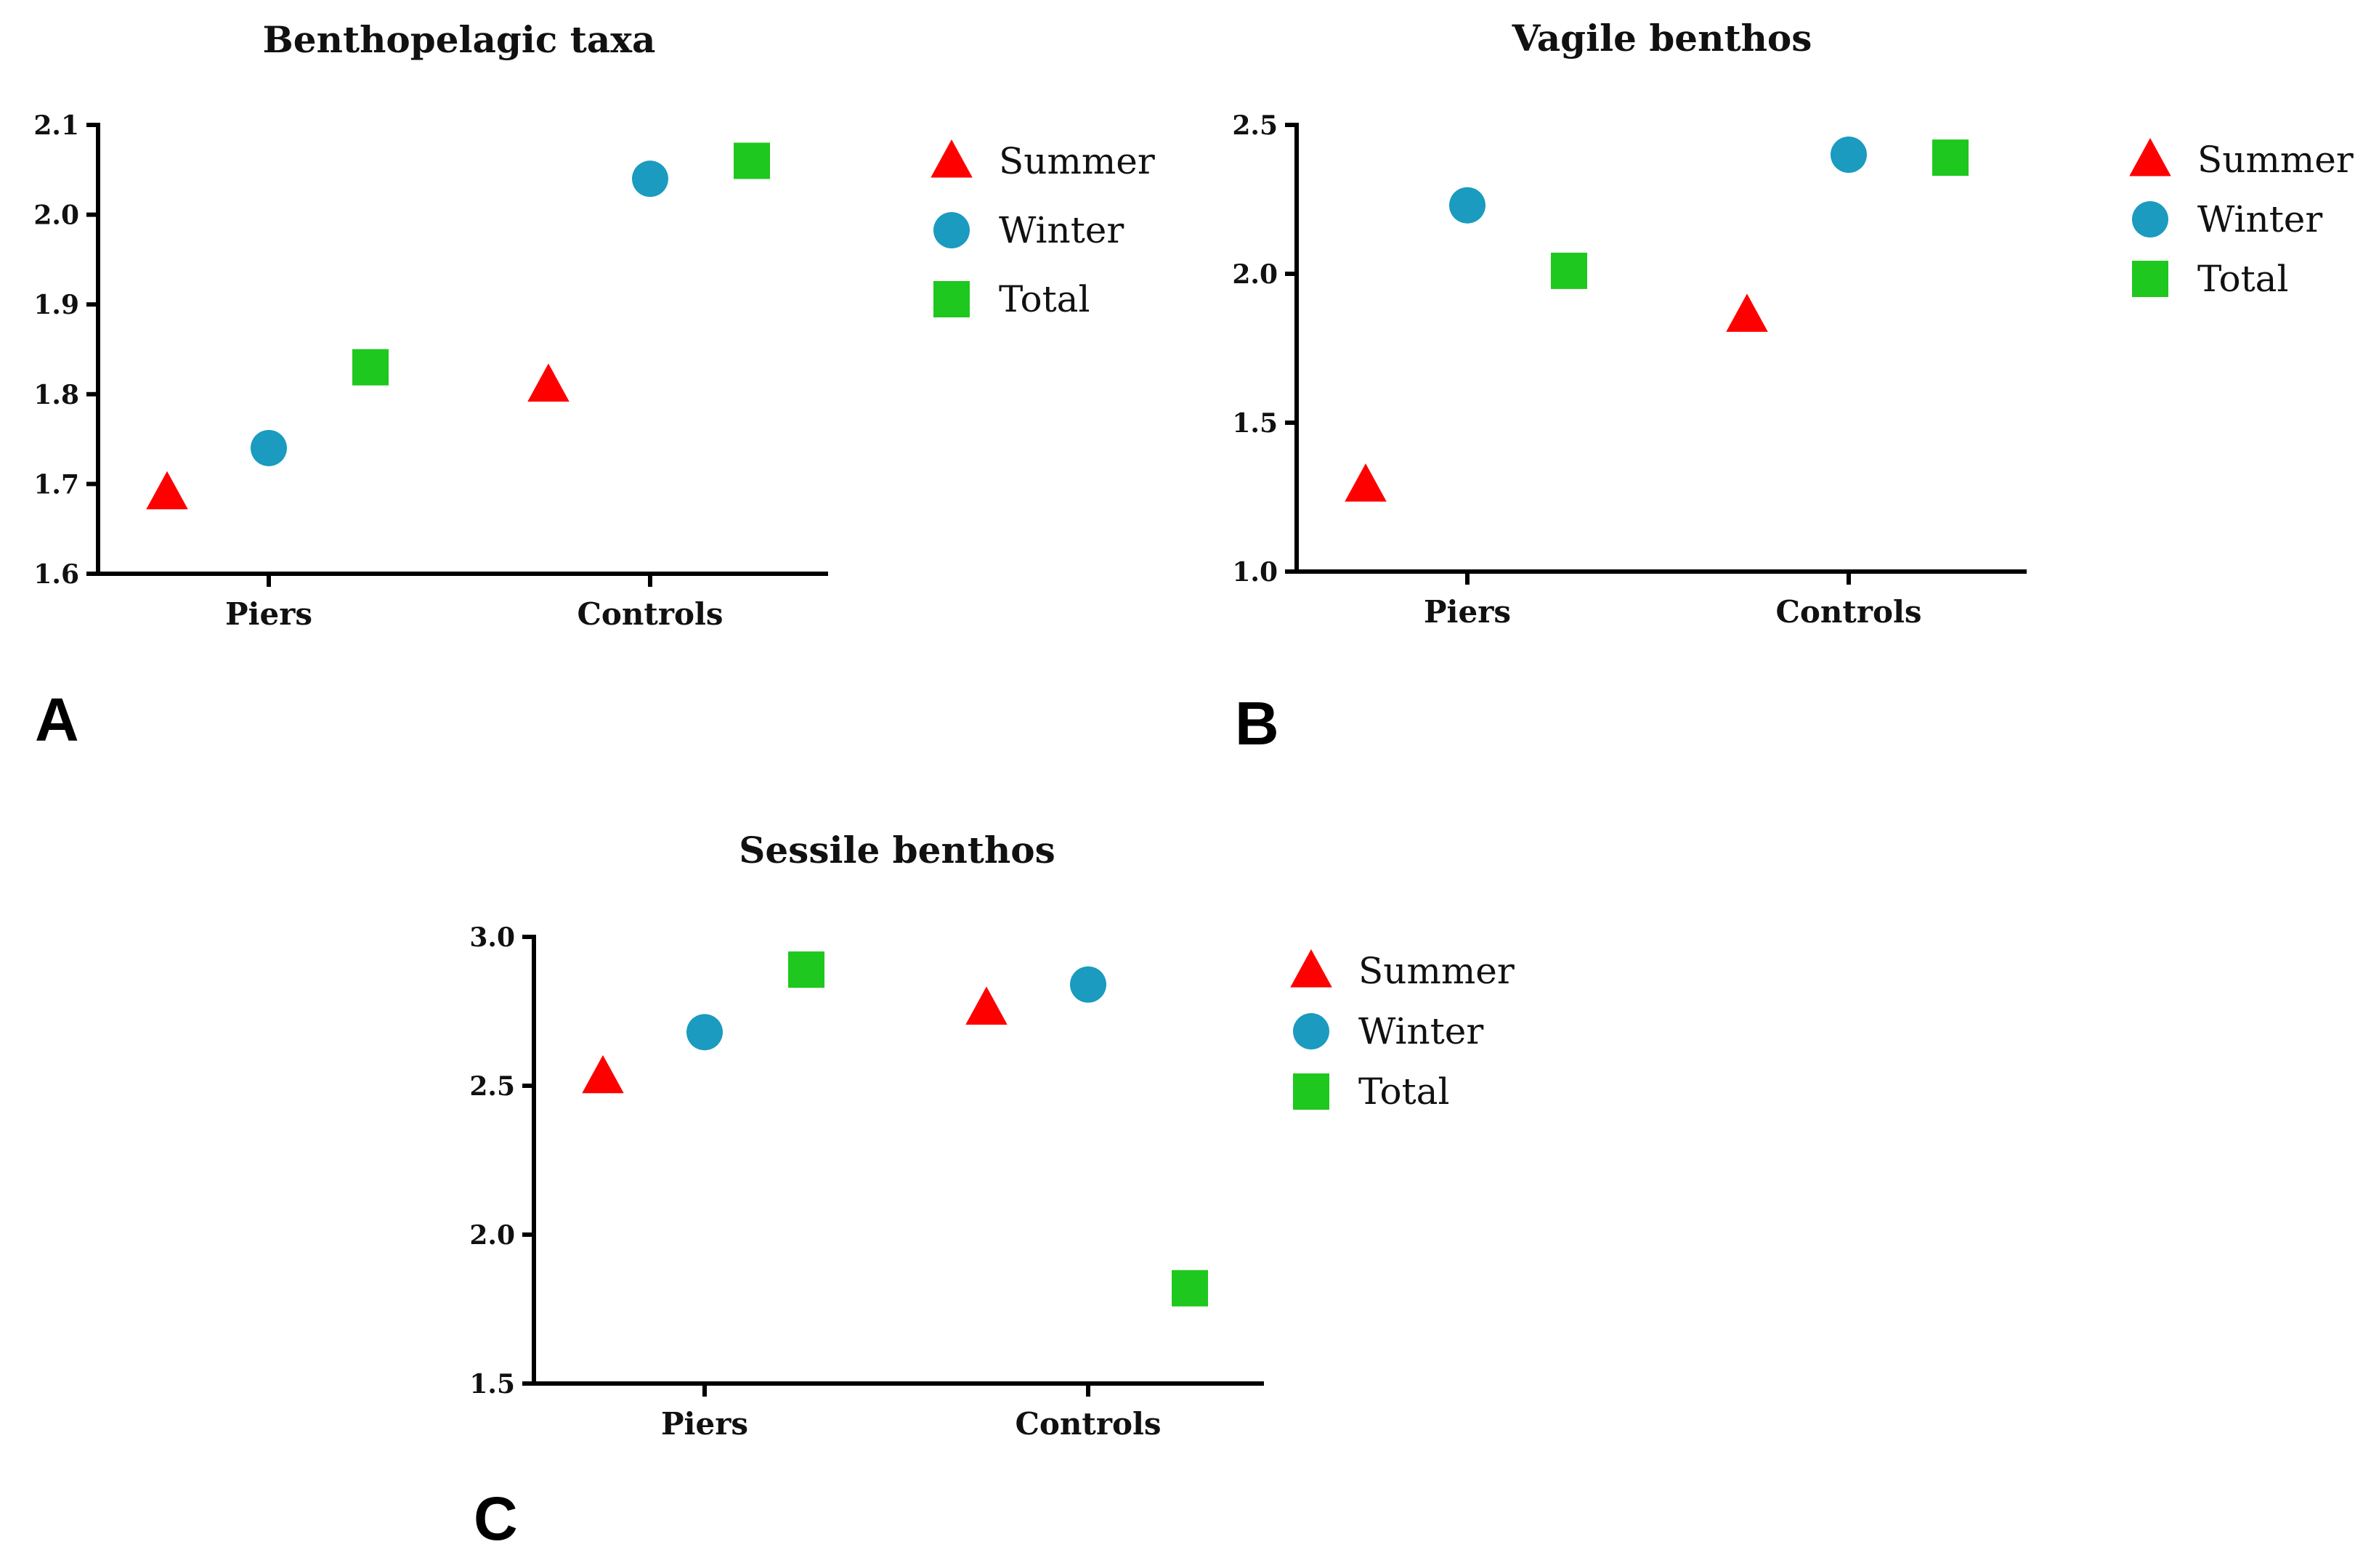  Describe the element at coordinates (56, 485) in the screenshot. I see `y-tick-label: 1.7` at that location.